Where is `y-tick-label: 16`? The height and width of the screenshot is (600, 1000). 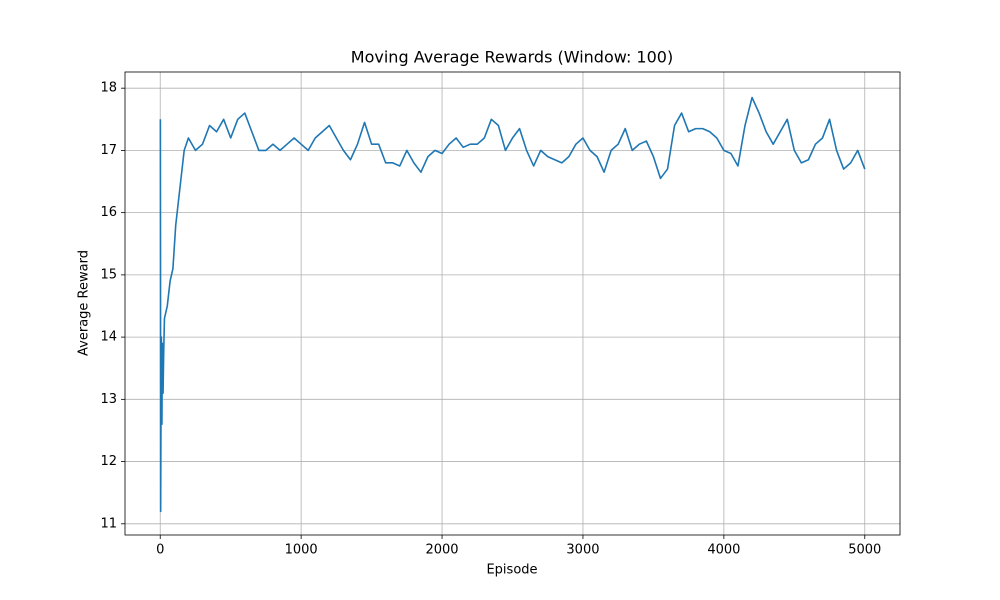 y-tick-label: 16 is located at coordinates (108, 212).